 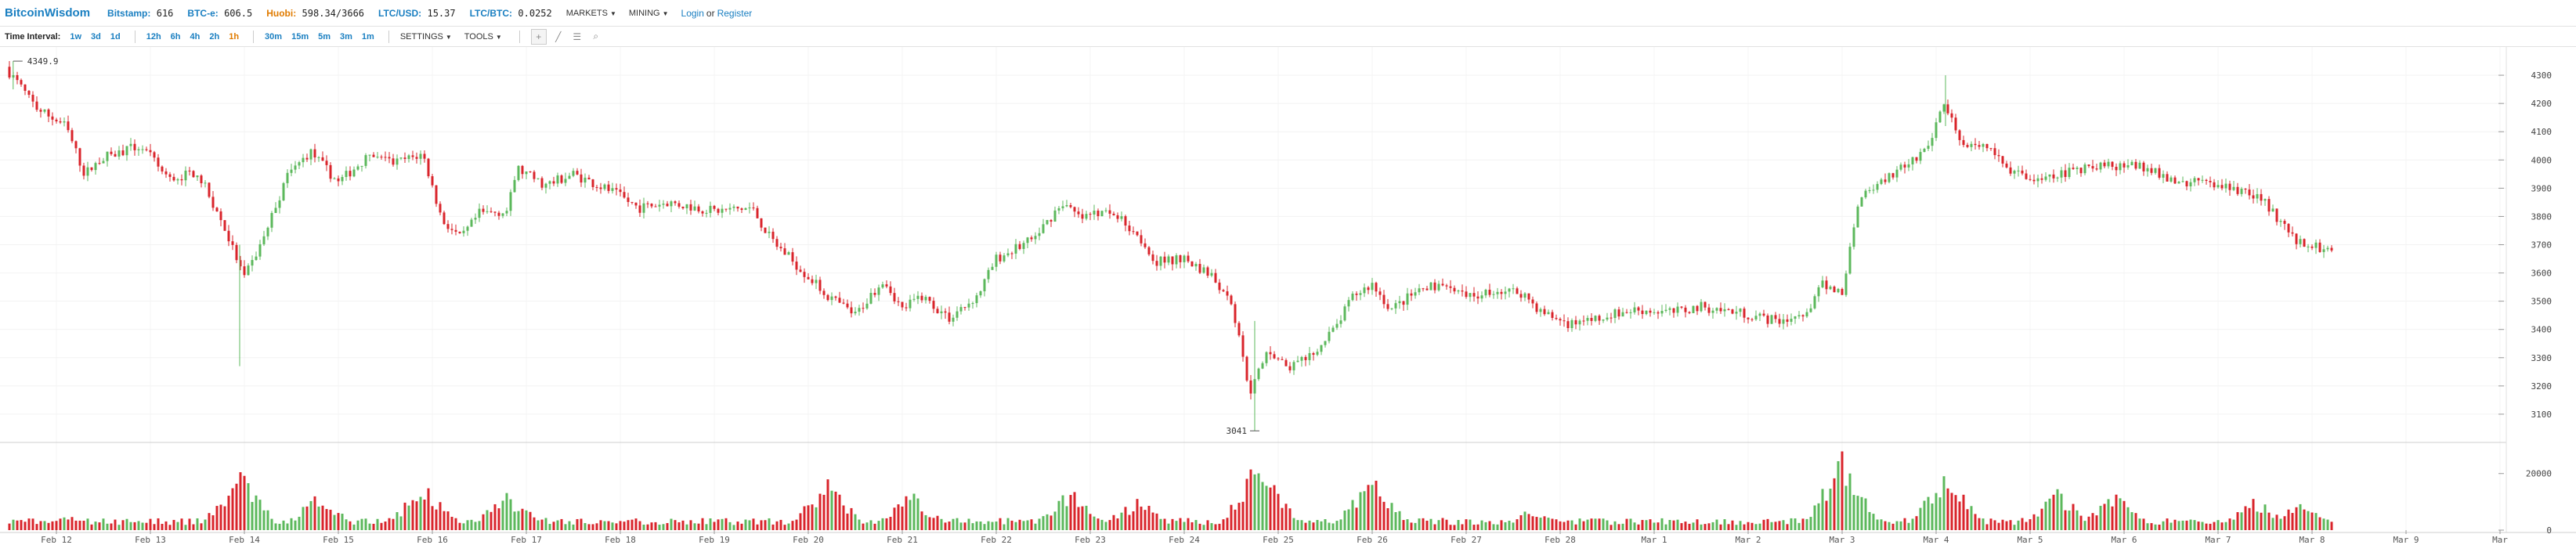 I want to click on interval-6h: 6h, so click(x=175, y=36).